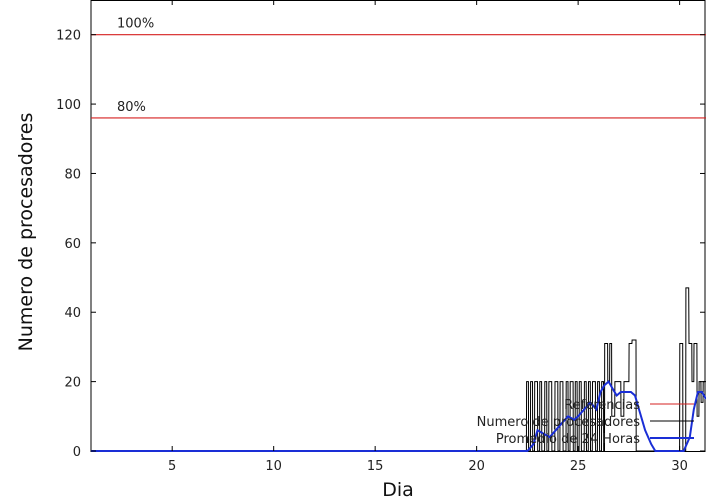 Image resolution: width=706 pixels, height=502 pixels. I want to click on legend-label: Referencias, so click(602, 405).